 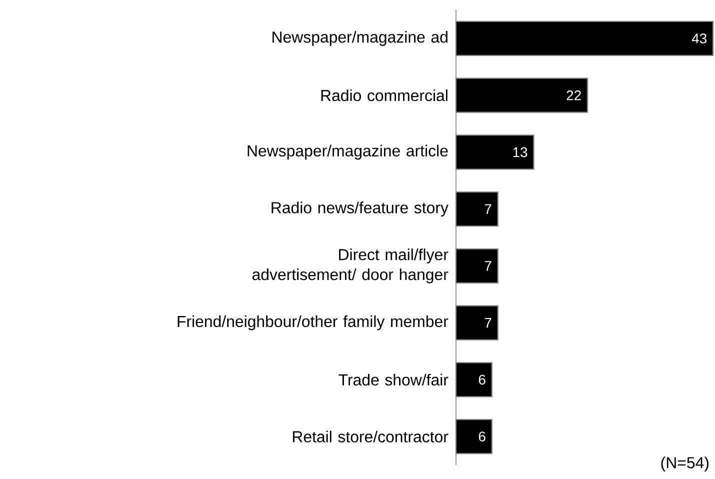 I want to click on y-tick-label: Newspaper/magazine ad, so click(x=360, y=38).